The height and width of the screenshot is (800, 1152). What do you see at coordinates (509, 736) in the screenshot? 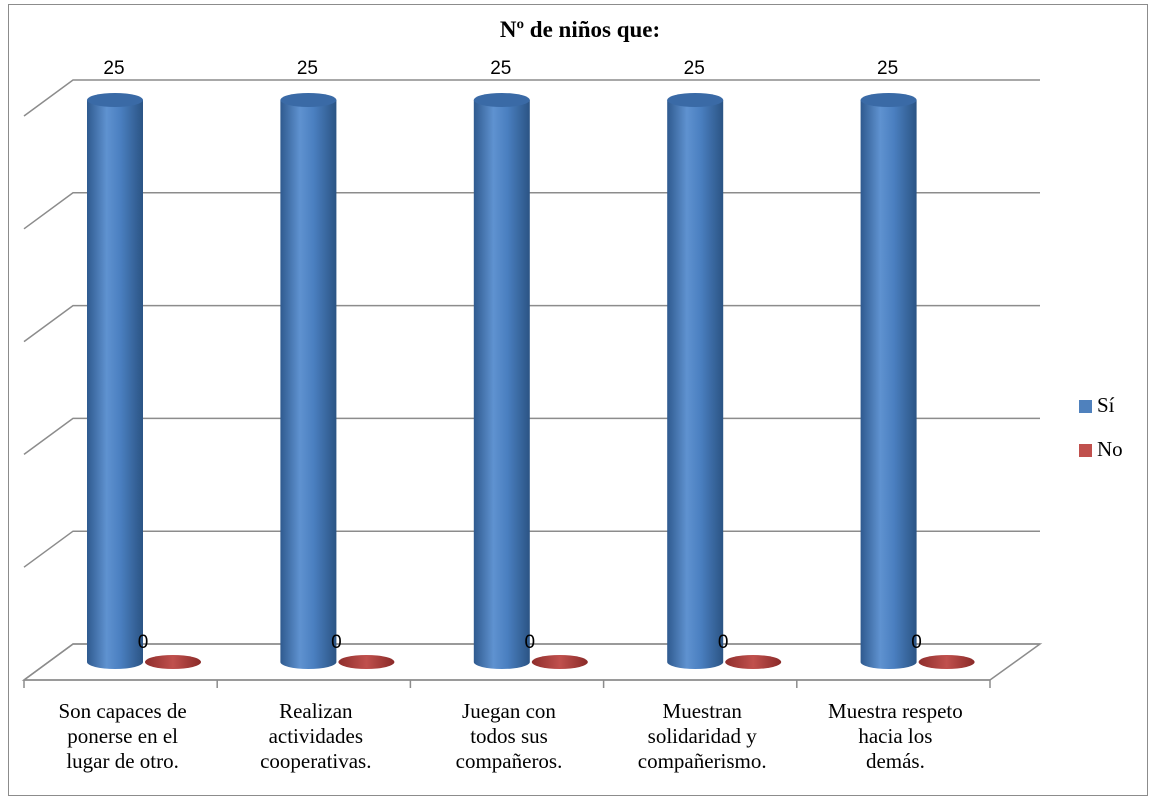
I see `category-label: Juegan con todos sus compañeros.` at bounding box center [509, 736].